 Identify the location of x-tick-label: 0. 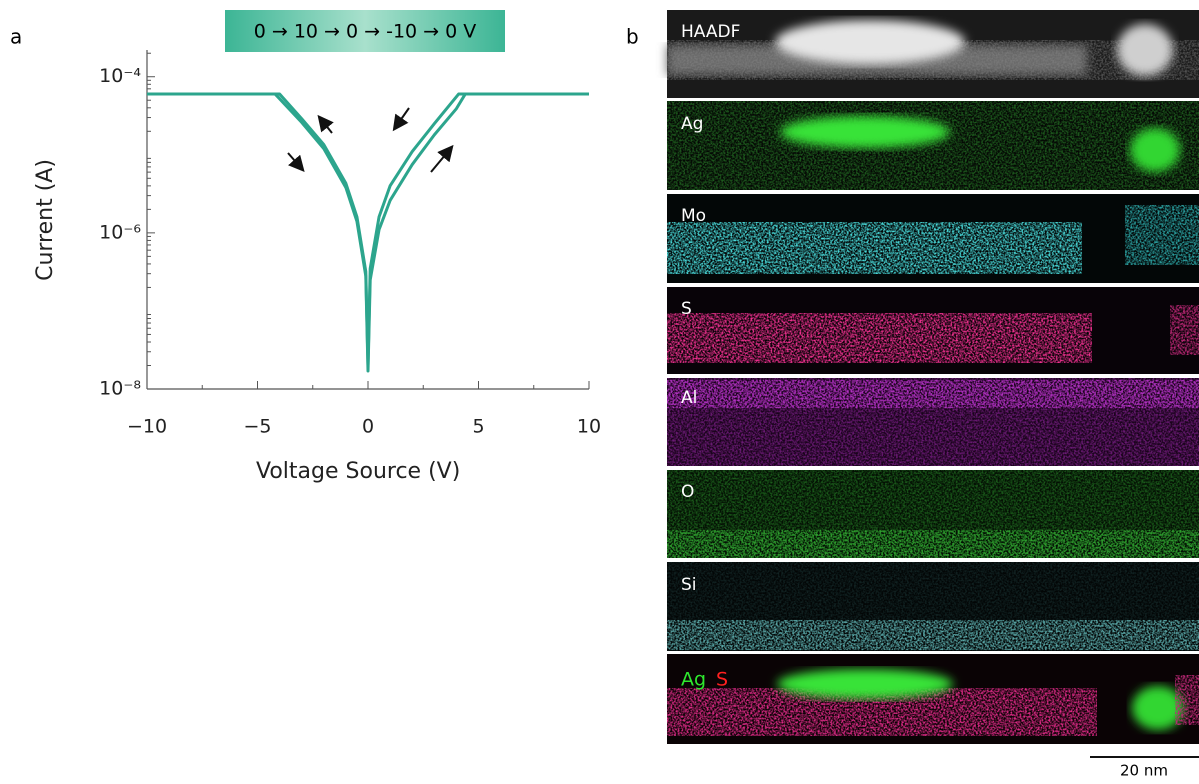
(368, 427).